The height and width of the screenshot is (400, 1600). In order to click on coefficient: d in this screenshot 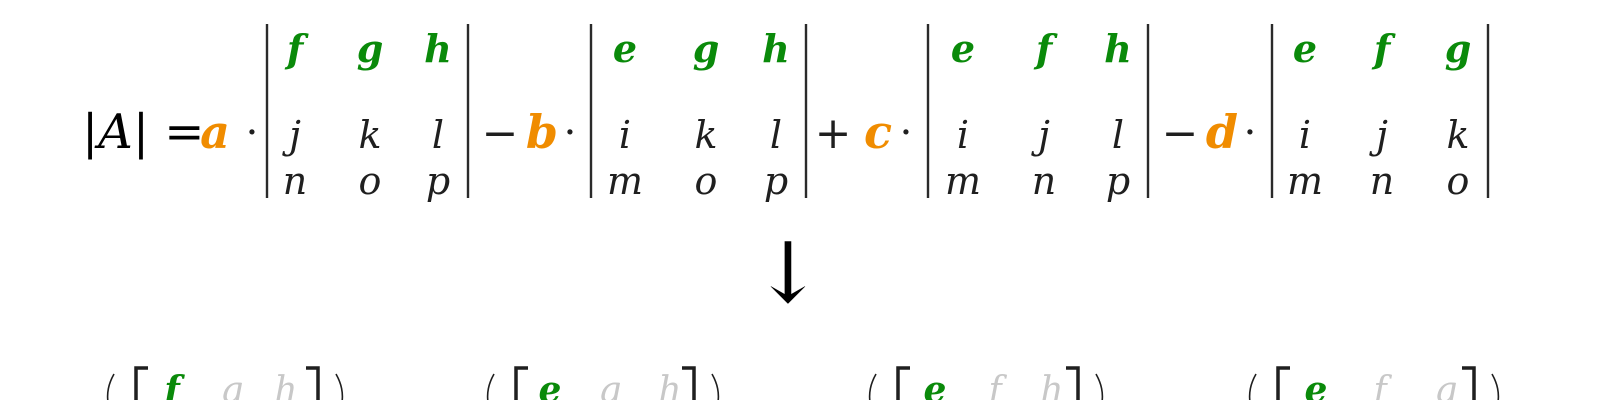, I will do `click(1222, 132)`.